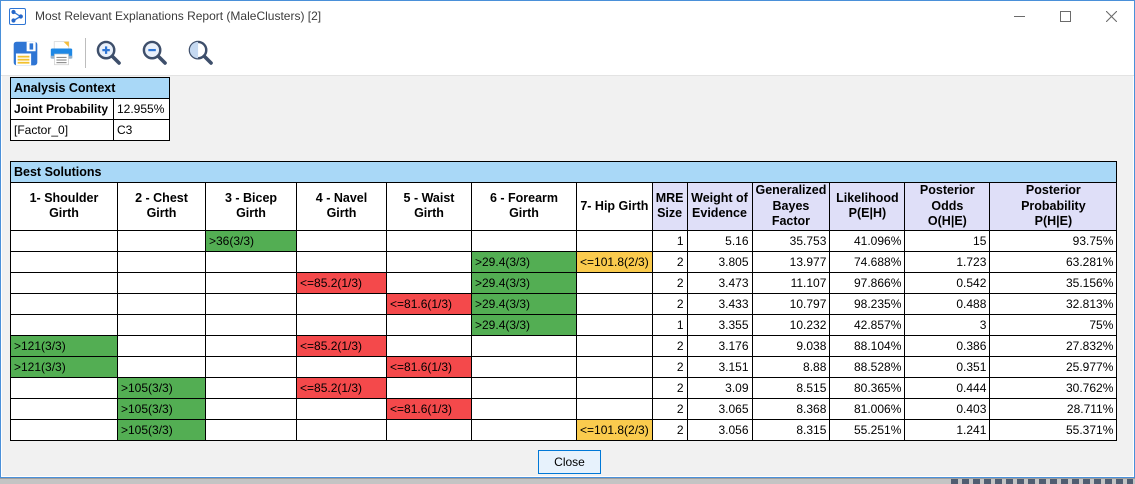 Image resolution: width=1135 pixels, height=484 pixels. What do you see at coordinates (25, 53) in the screenshot?
I see `save-icon` at bounding box center [25, 53].